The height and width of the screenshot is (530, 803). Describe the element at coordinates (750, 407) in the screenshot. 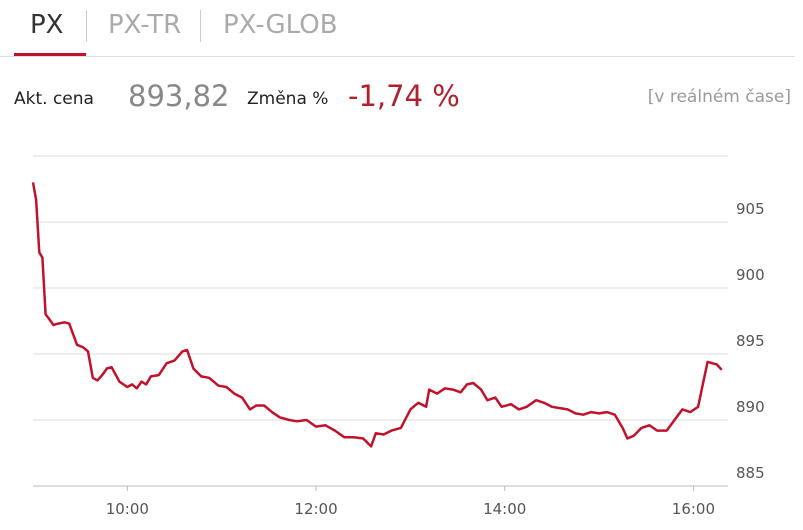

I see `y-tick-label: 890` at that location.